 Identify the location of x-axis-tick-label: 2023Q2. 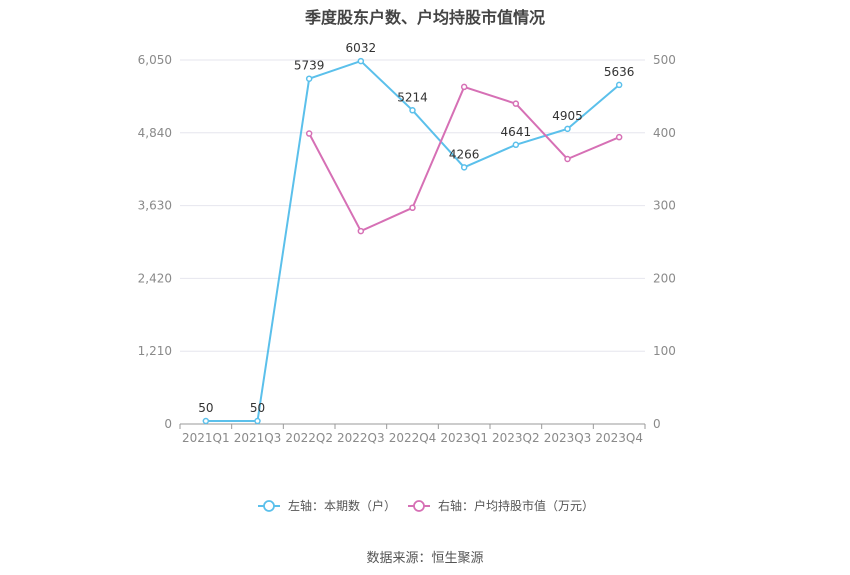
(516, 438).